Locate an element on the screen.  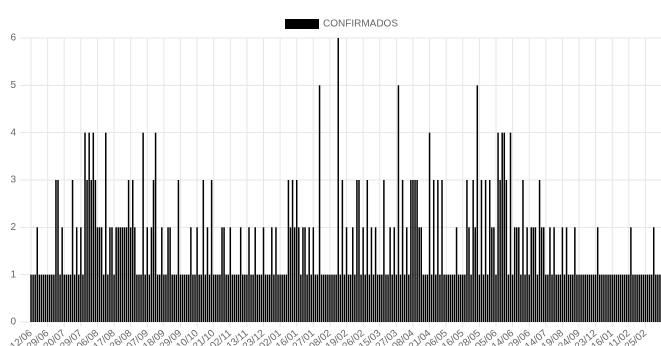
legend: CONFIRMADOS is located at coordinates (341, 24).